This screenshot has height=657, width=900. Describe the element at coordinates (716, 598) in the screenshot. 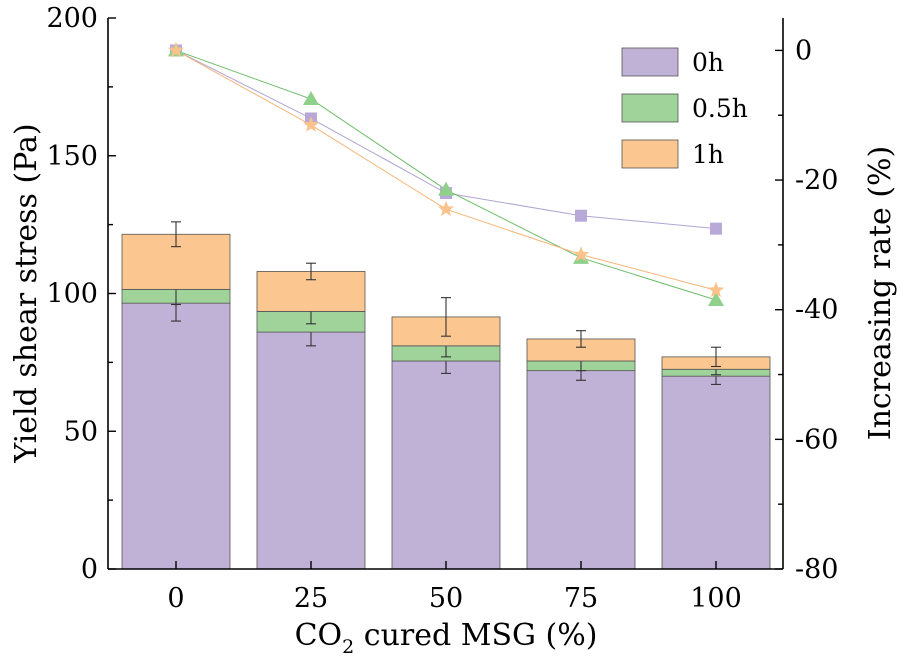

I see `x-tick-label-100: 100` at that location.